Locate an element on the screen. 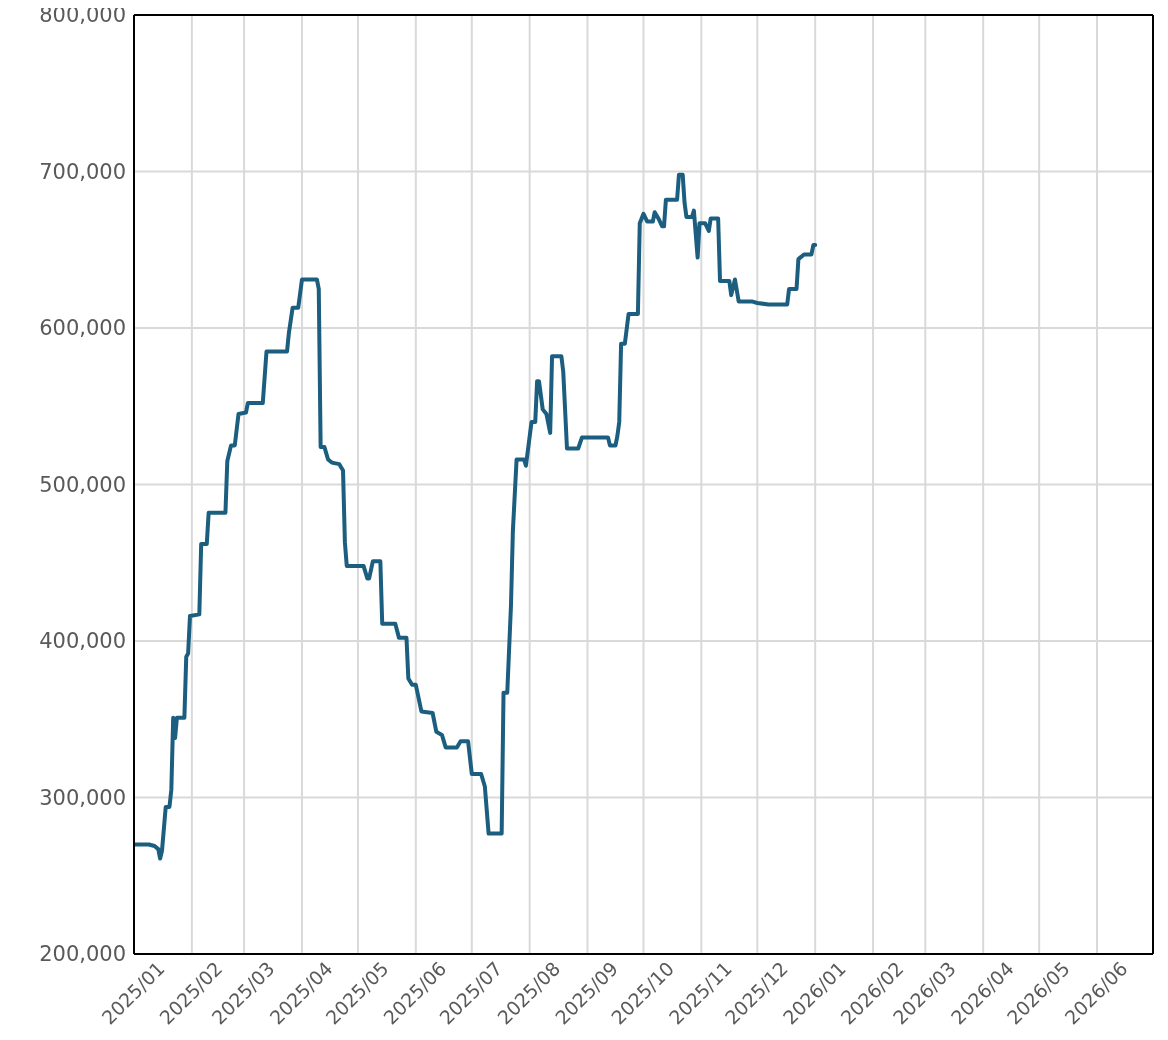 This screenshot has width=1168, height=1040. y-tick-label: 400,000 is located at coordinates (82, 641).